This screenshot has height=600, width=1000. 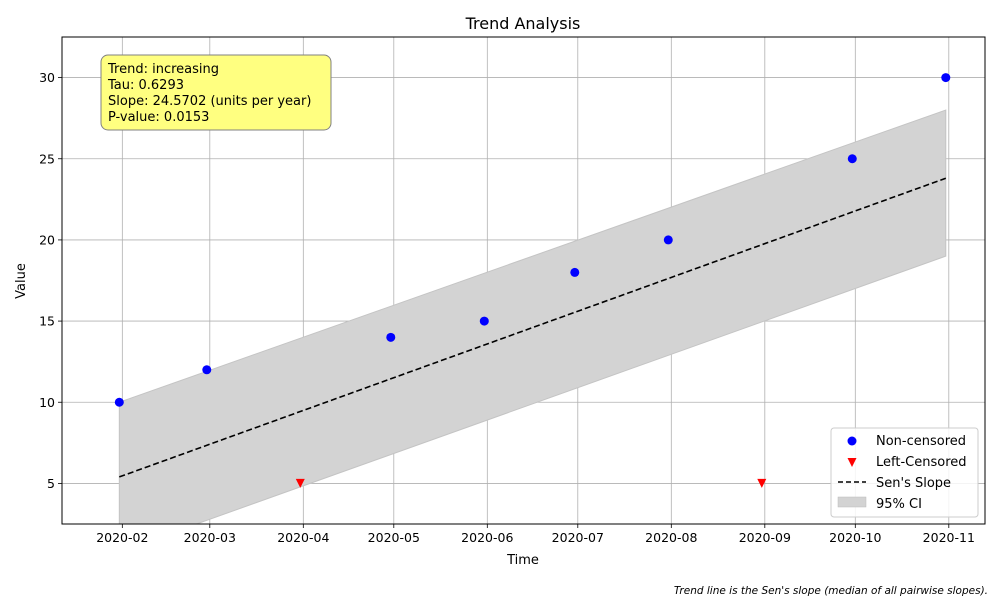 I want to click on legend-frame, so click(x=904, y=472).